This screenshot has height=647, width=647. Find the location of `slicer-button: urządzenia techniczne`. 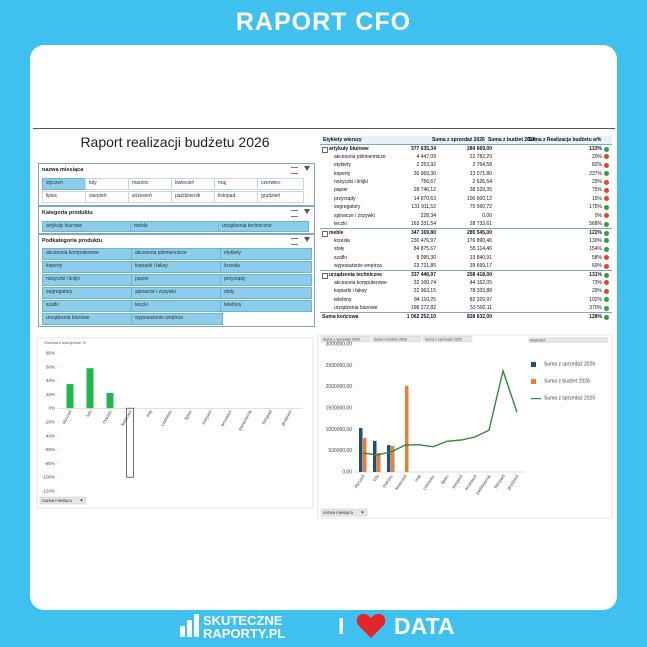

slicer-button: urządzenia techniczne is located at coordinates (263, 226).